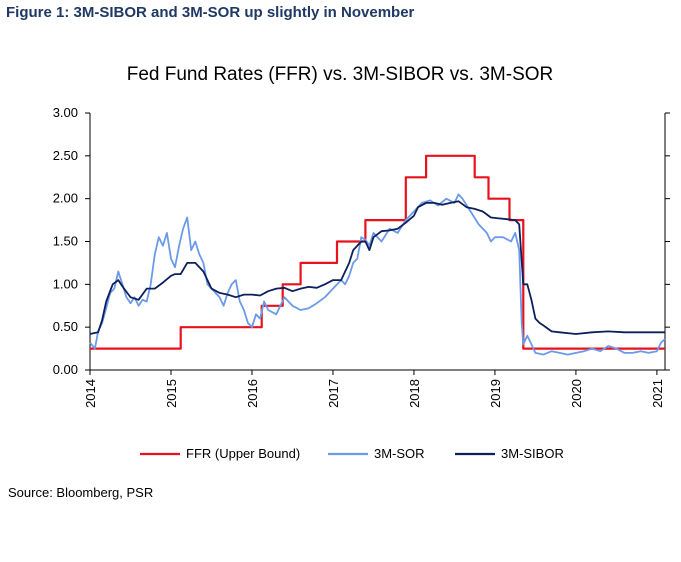 This screenshot has width=681, height=562. What do you see at coordinates (171, 393) in the screenshot?
I see `x-tick-label: 2015` at bounding box center [171, 393].